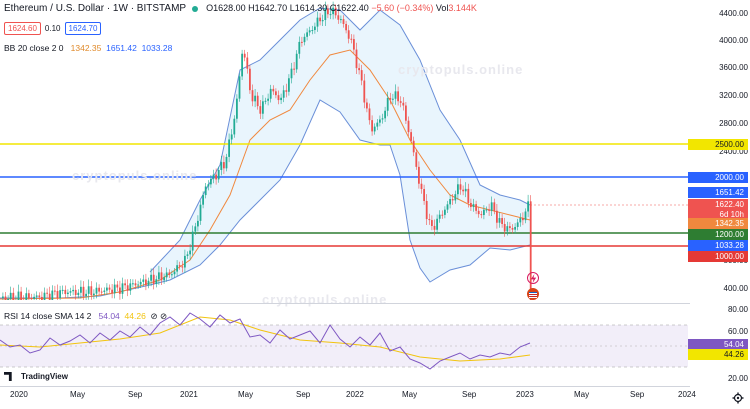 The image size is (750, 409). I want to click on price-tick: 2800.00, so click(733, 123).